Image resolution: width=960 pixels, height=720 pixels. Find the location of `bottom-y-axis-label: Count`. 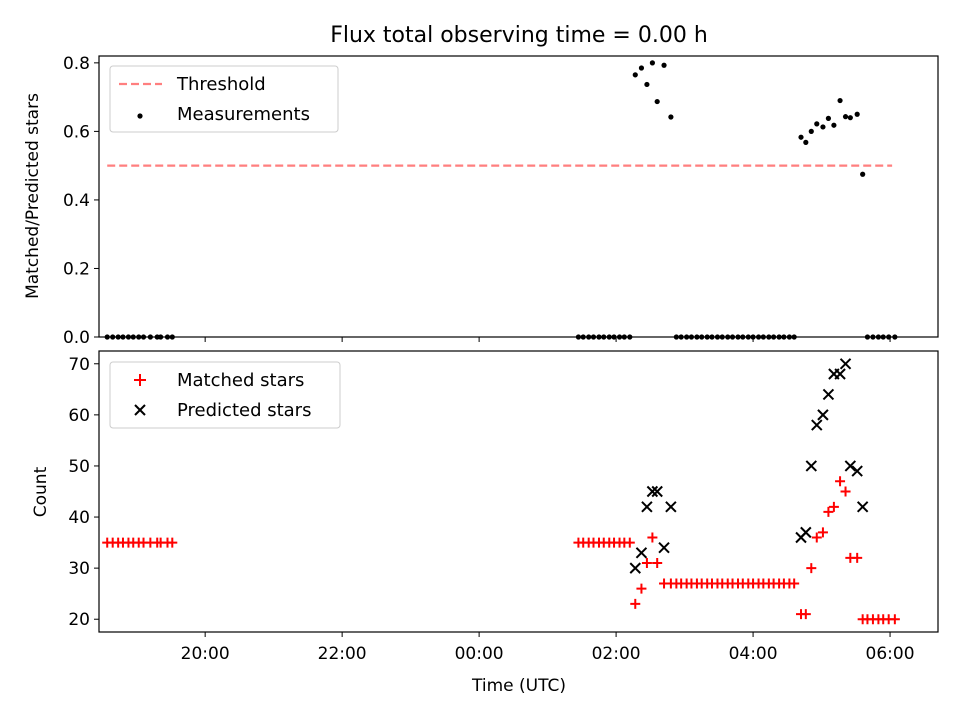

bottom-y-axis-label: Count is located at coordinates (41, 491).